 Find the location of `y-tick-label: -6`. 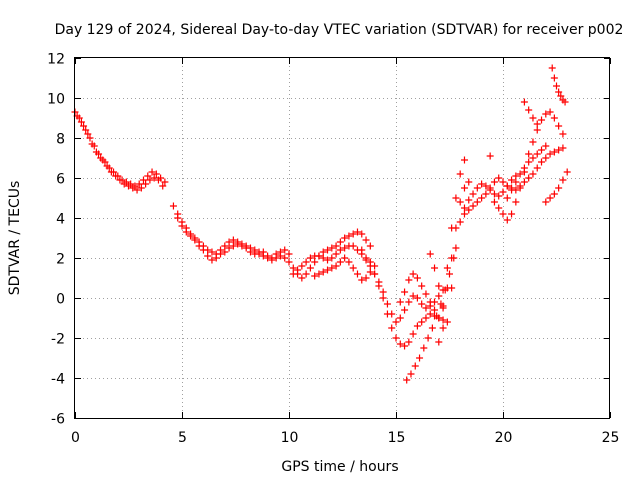

y-tick-label: -6 is located at coordinates (58, 420).